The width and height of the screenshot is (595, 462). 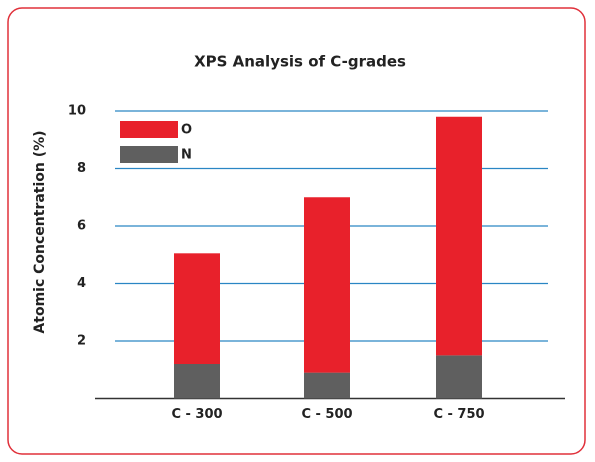 I want to click on y-tick-label: 6, so click(x=81, y=226).